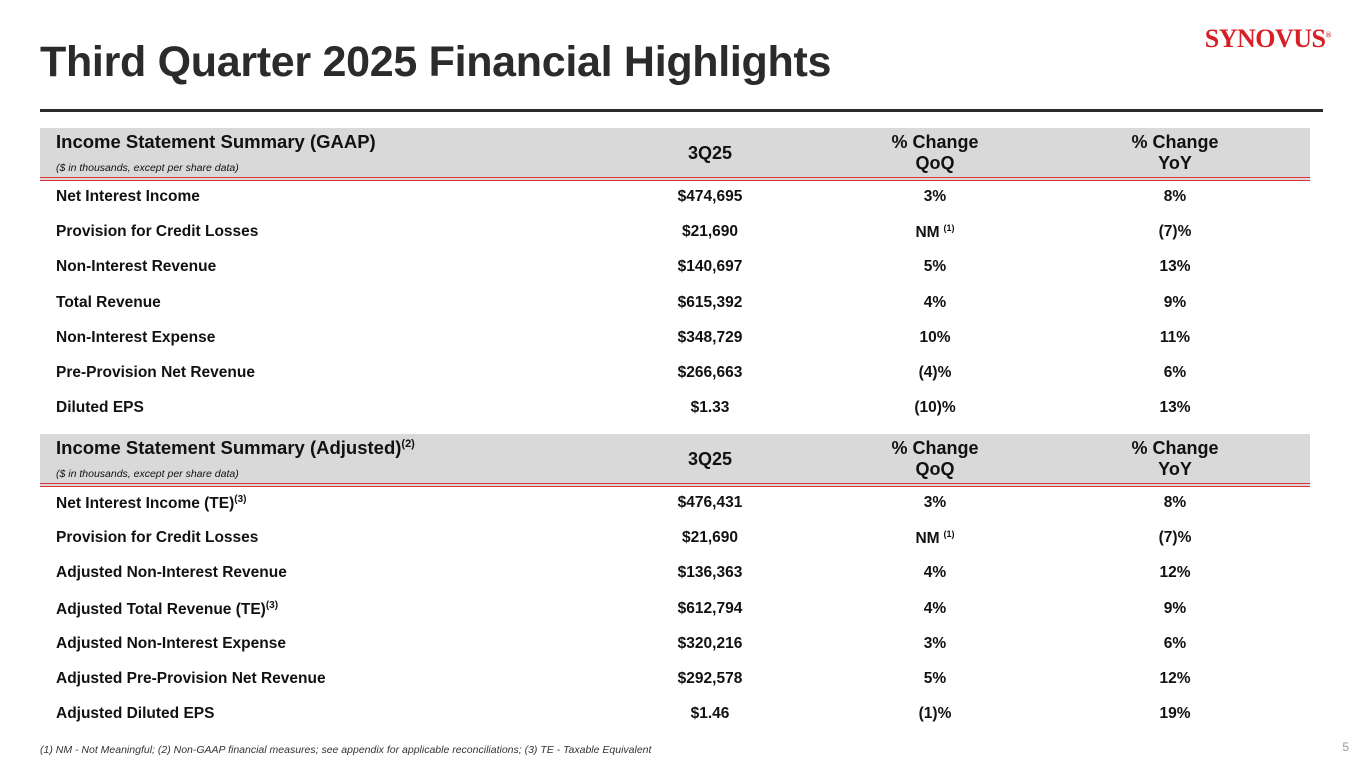 Image resolution: width=1365 pixels, height=768 pixels. Describe the element at coordinates (710, 232) in the screenshot. I see `value-3q25: $21,690` at that location.